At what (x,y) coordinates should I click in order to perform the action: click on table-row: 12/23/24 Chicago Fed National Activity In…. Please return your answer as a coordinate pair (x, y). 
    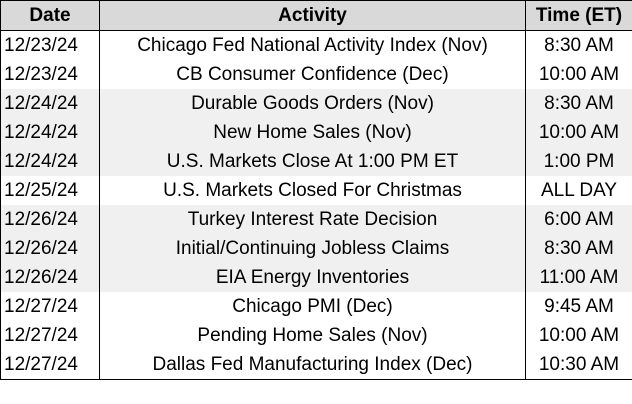
    Looking at the image, I should click on (316, 45).